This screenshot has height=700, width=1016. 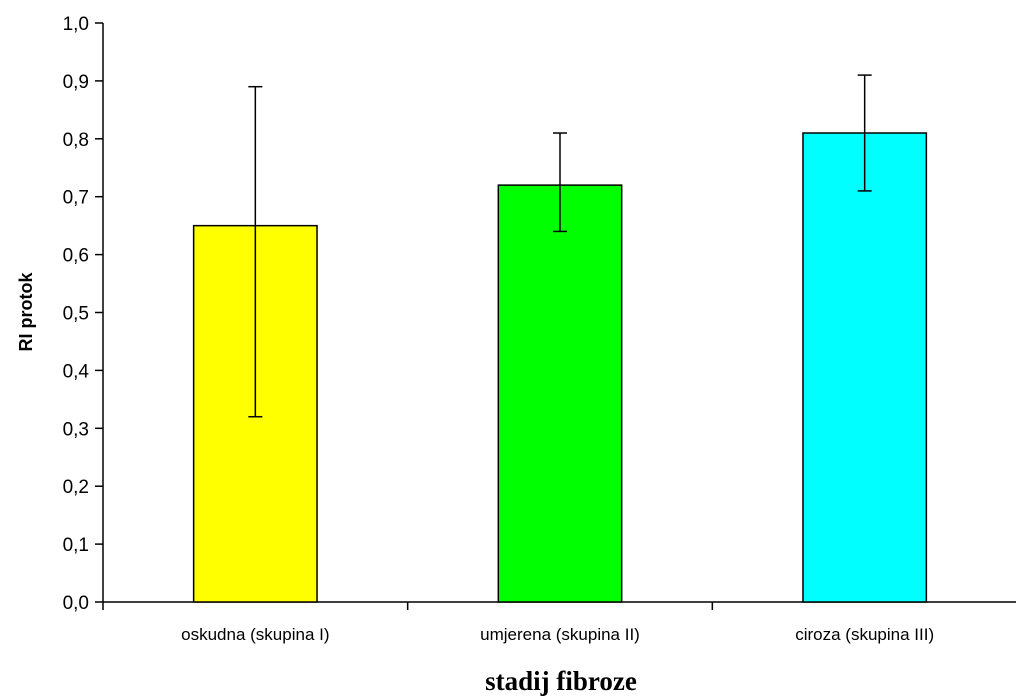 What do you see at coordinates (76, 256) in the screenshot?
I see `y-tick-label: 0,6` at bounding box center [76, 256].